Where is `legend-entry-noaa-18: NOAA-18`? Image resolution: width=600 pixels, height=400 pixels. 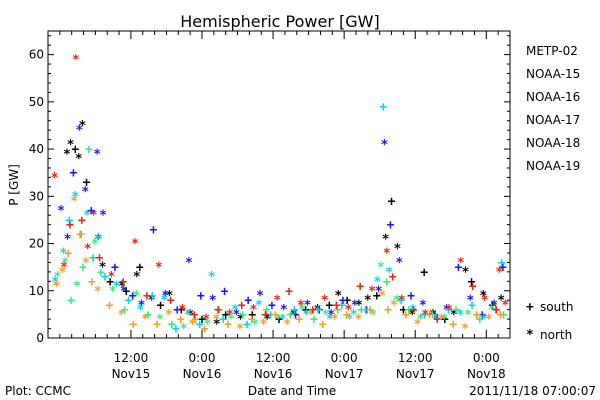 legend-entry-noaa-18: NOAA-18 is located at coordinates (553, 143).